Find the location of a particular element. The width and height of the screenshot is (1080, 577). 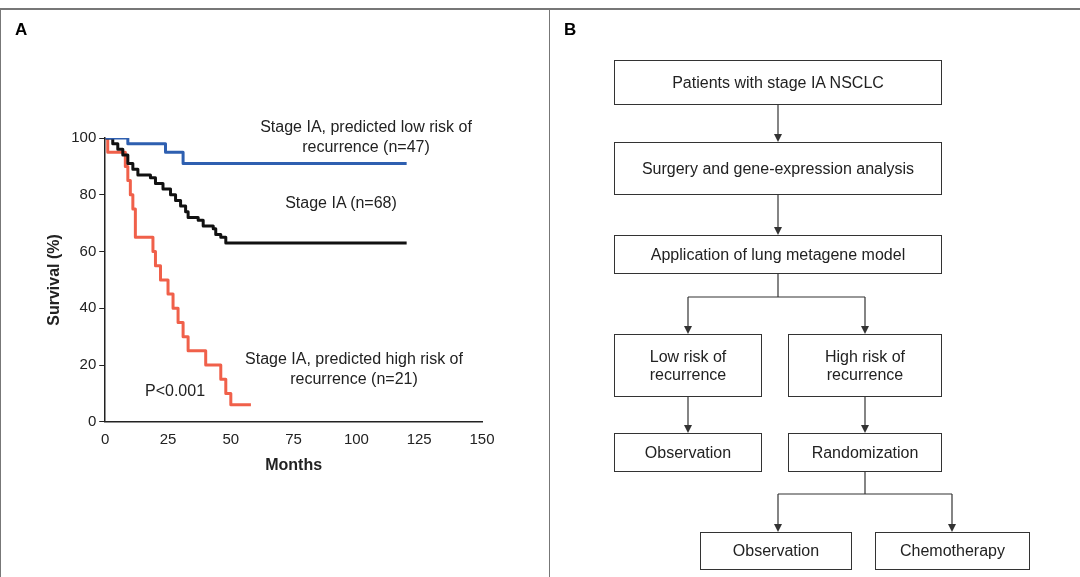

x-axis-title: Months is located at coordinates (294, 464).